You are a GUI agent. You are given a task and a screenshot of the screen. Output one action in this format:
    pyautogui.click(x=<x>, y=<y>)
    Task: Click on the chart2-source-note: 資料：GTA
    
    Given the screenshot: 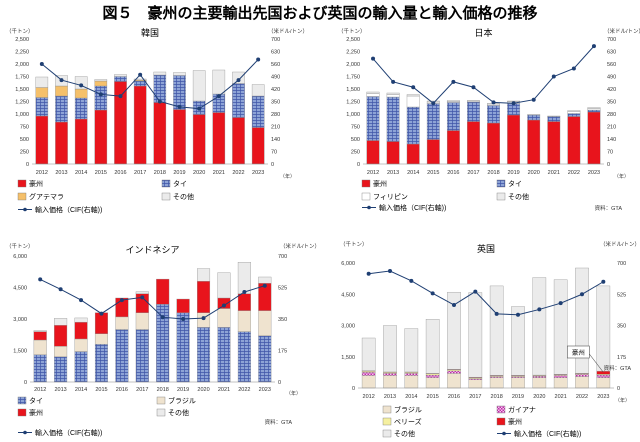 What is the action you would take?
    pyautogui.click(x=609, y=208)
    